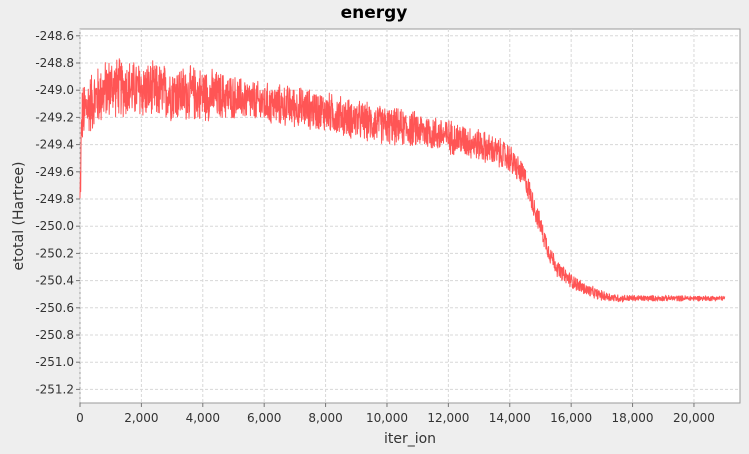  Describe the element at coordinates (571, 418) in the screenshot. I see `x-tick-label: 16,000` at that location.